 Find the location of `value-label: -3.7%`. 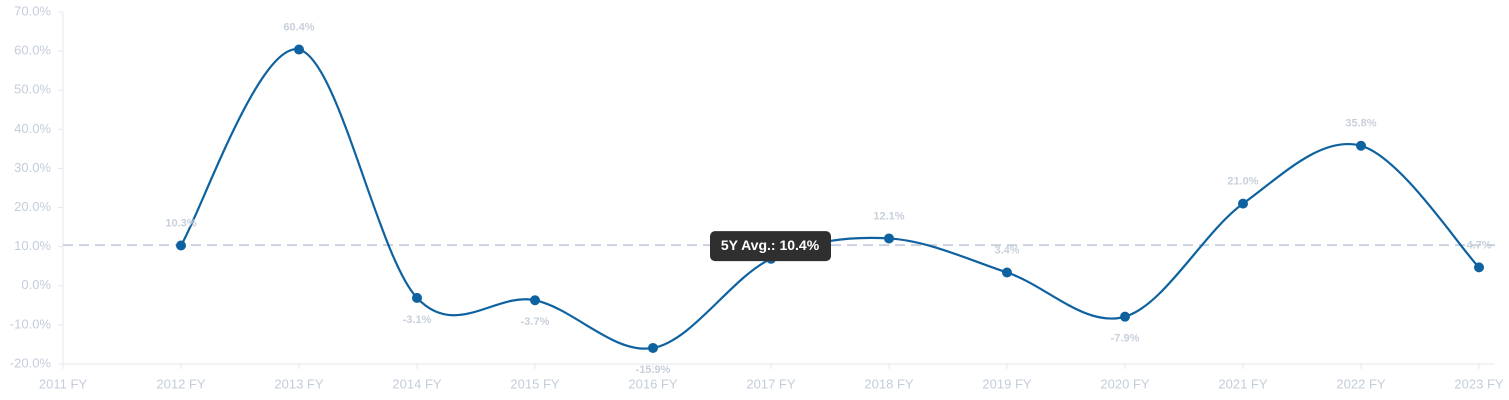

value-label: -3.7% is located at coordinates (535, 322).